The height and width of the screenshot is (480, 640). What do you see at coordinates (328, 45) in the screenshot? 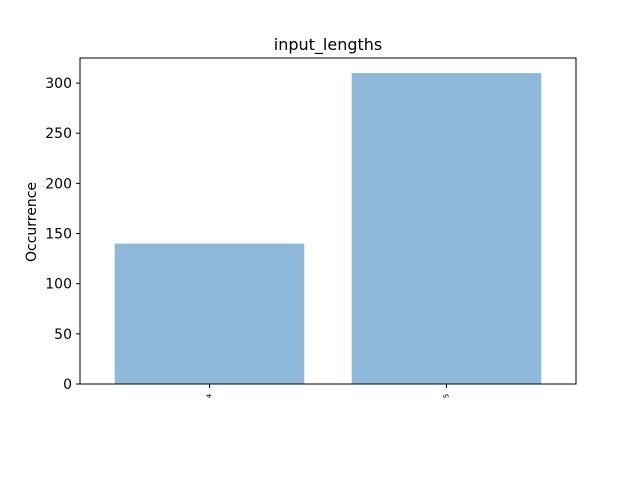
I see `chart-title: input_lengths` at bounding box center [328, 45].